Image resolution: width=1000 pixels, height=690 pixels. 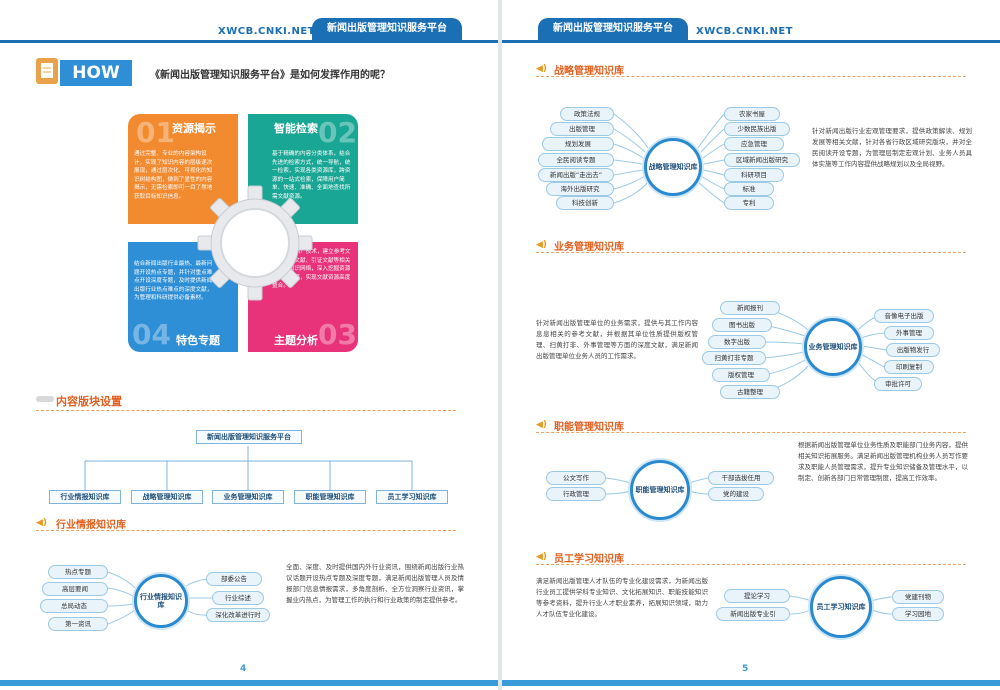 What do you see at coordinates (660, 490) in the screenshot?
I see `function-hub: 职能管理知识库` at bounding box center [660, 490].